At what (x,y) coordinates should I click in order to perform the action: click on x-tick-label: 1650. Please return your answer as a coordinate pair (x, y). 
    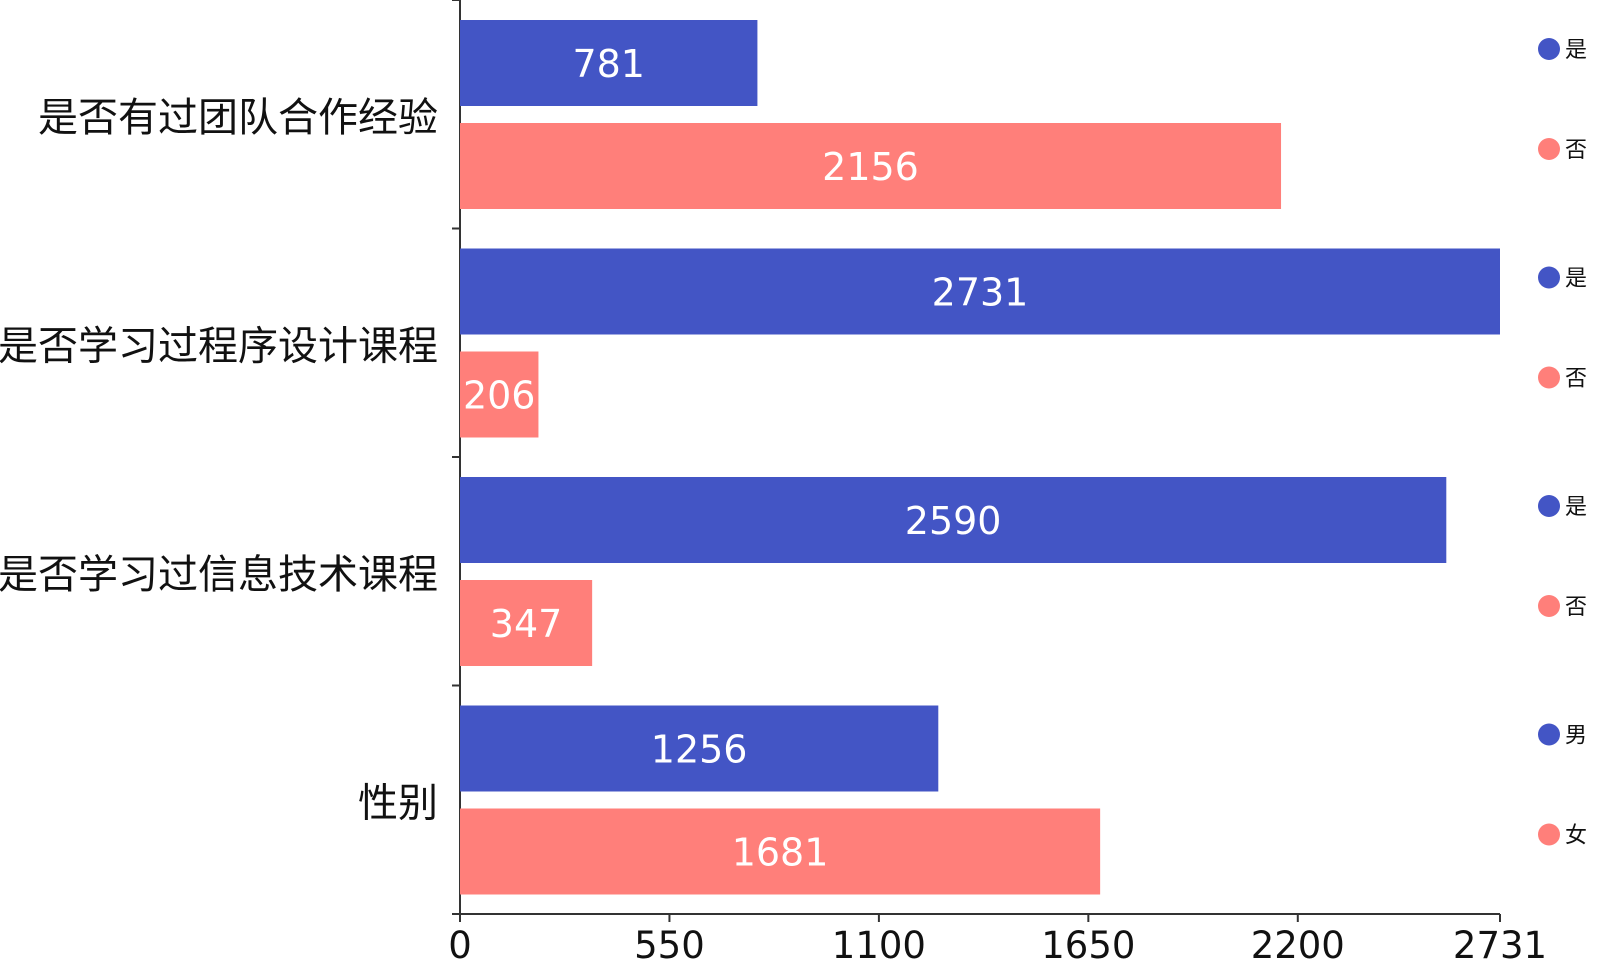
    Looking at the image, I should click on (1088, 945).